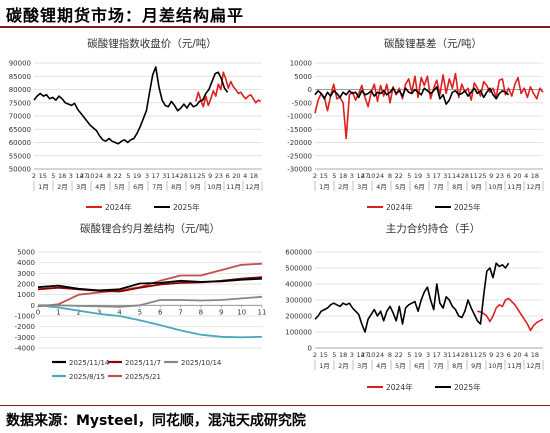  I want to click on y-tick-label: -25000, so click(299, 156).